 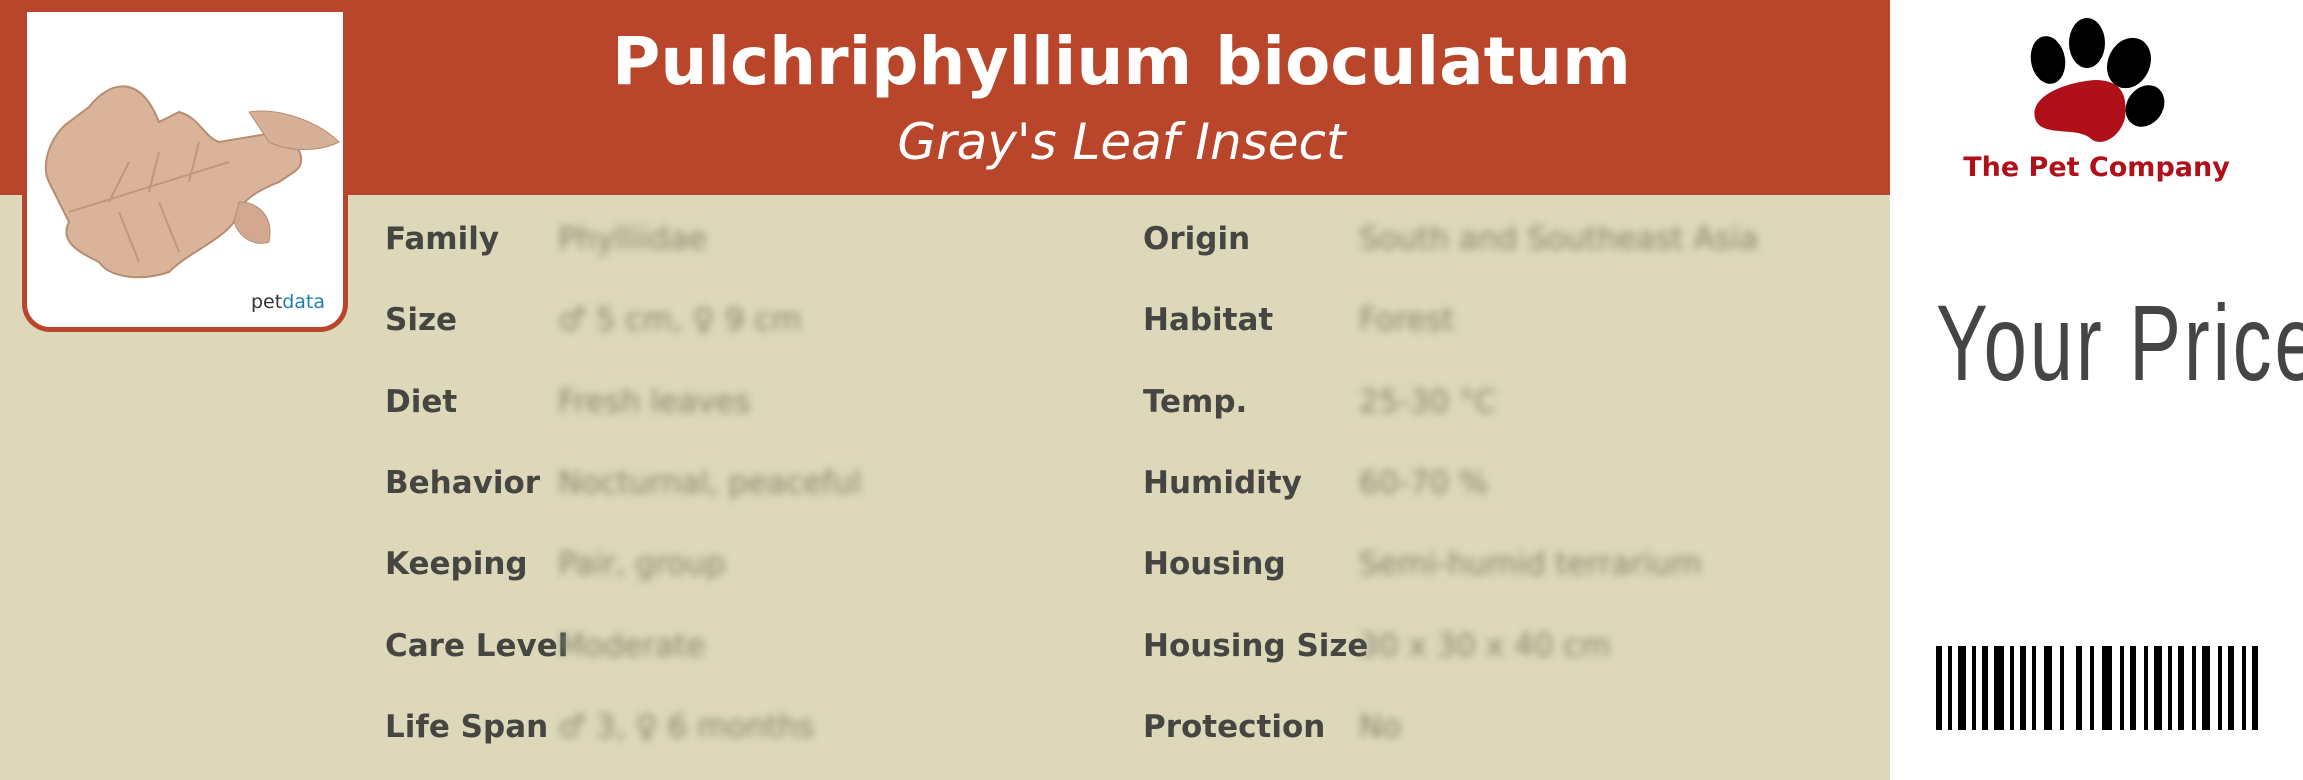 What do you see at coordinates (421, 402) in the screenshot?
I see `field-label: Diet` at bounding box center [421, 402].